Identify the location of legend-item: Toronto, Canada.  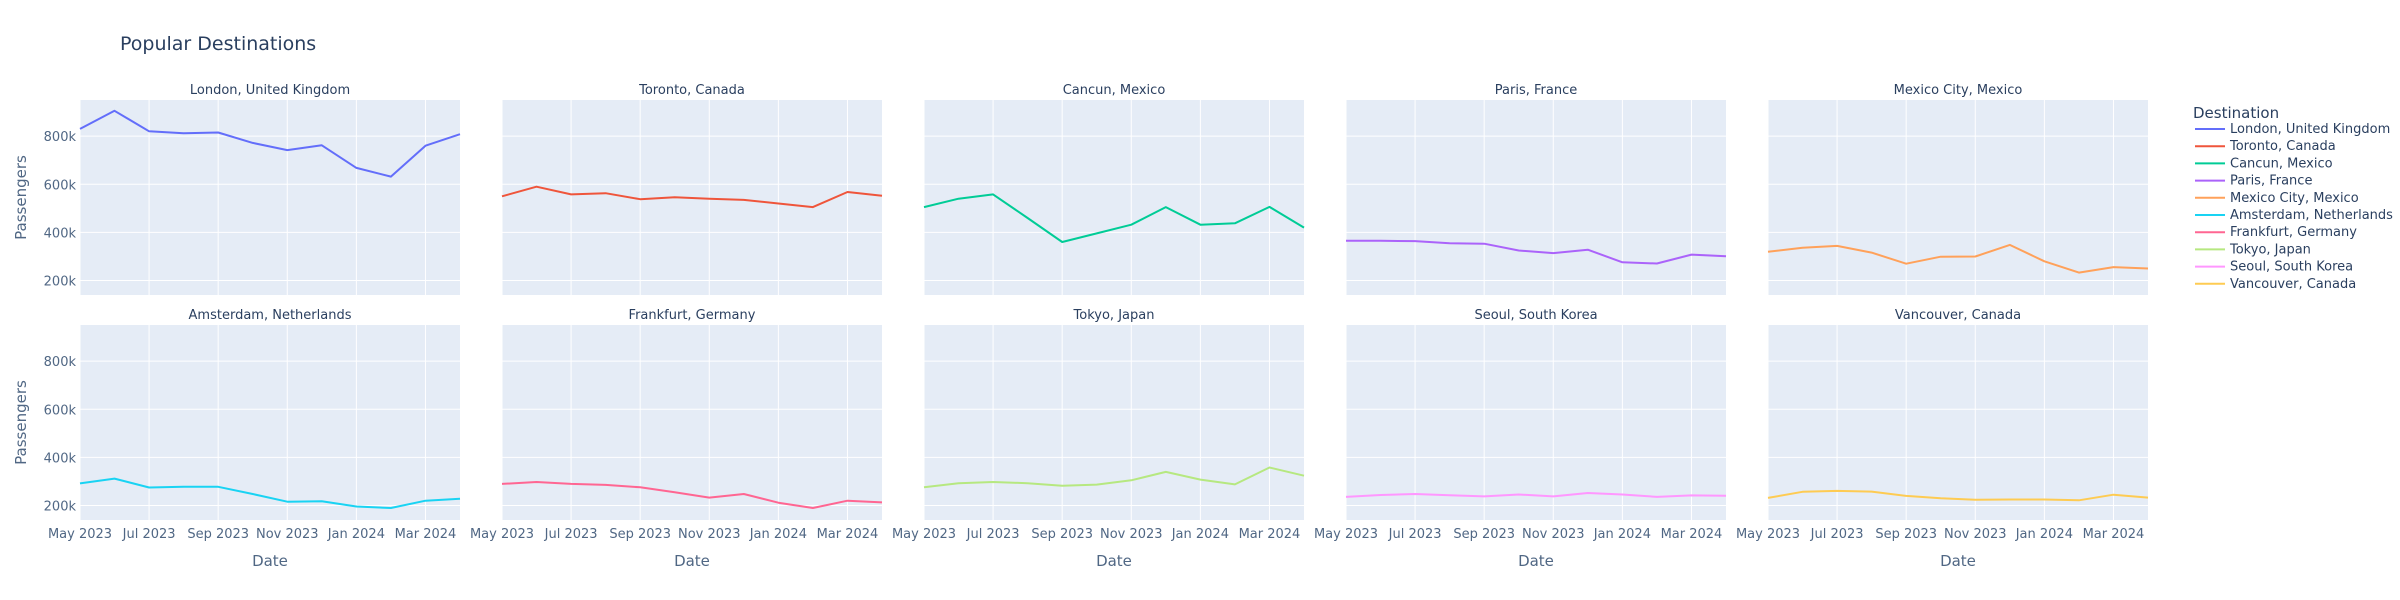
(2265, 146).